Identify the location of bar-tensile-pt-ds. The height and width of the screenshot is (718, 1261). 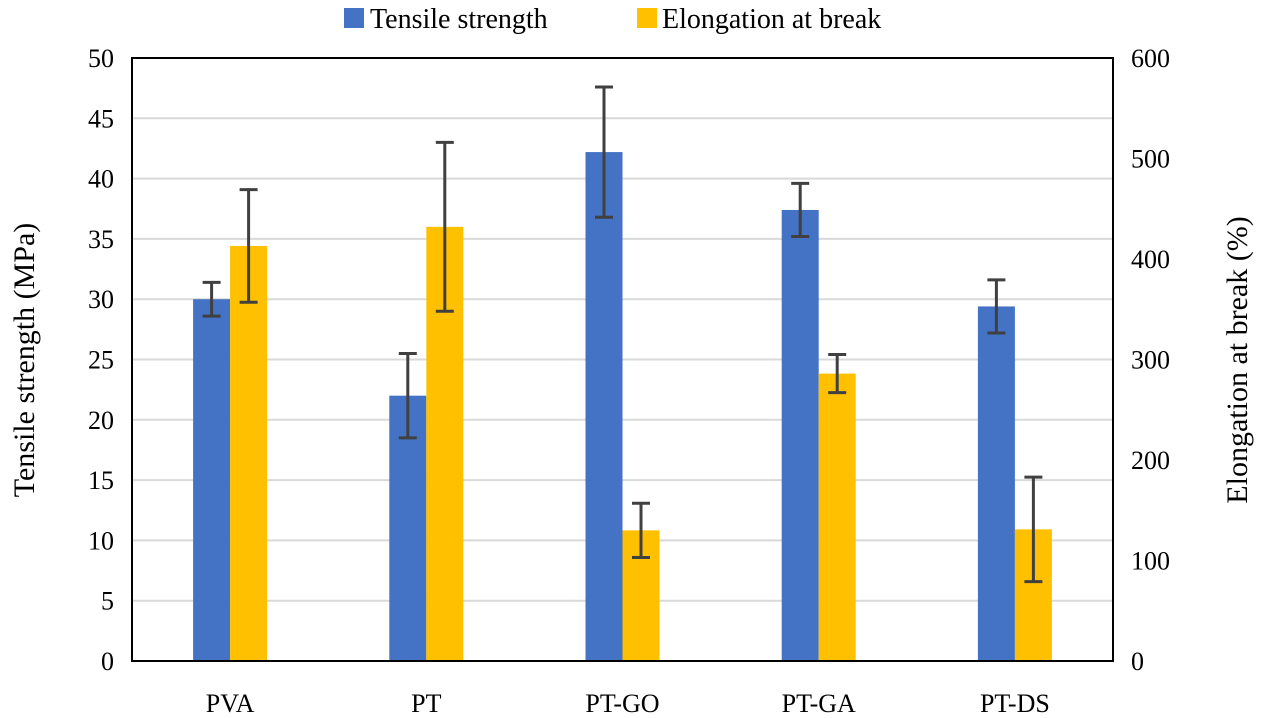
(996, 483).